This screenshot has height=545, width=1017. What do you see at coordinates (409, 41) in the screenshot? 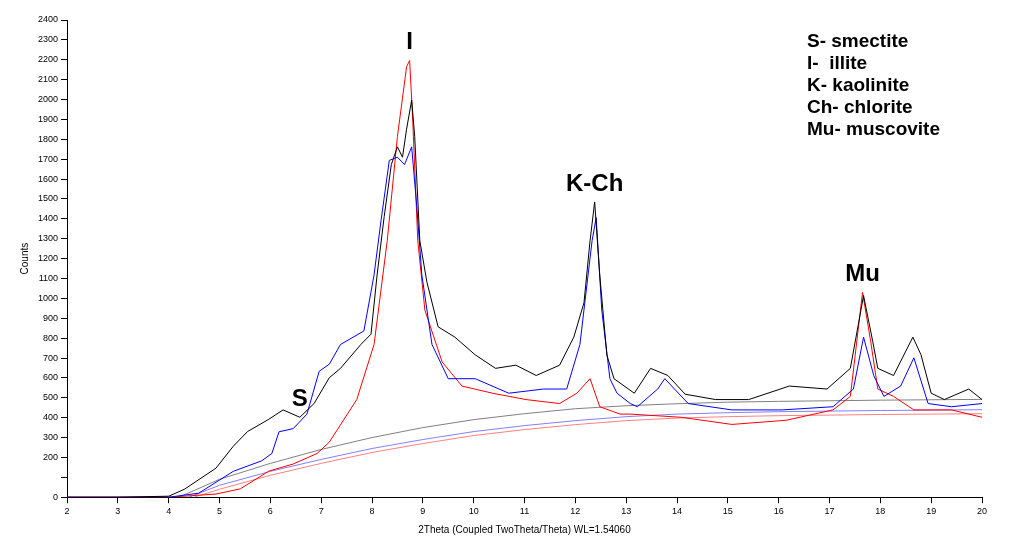
I see `annotation: I` at bounding box center [409, 41].